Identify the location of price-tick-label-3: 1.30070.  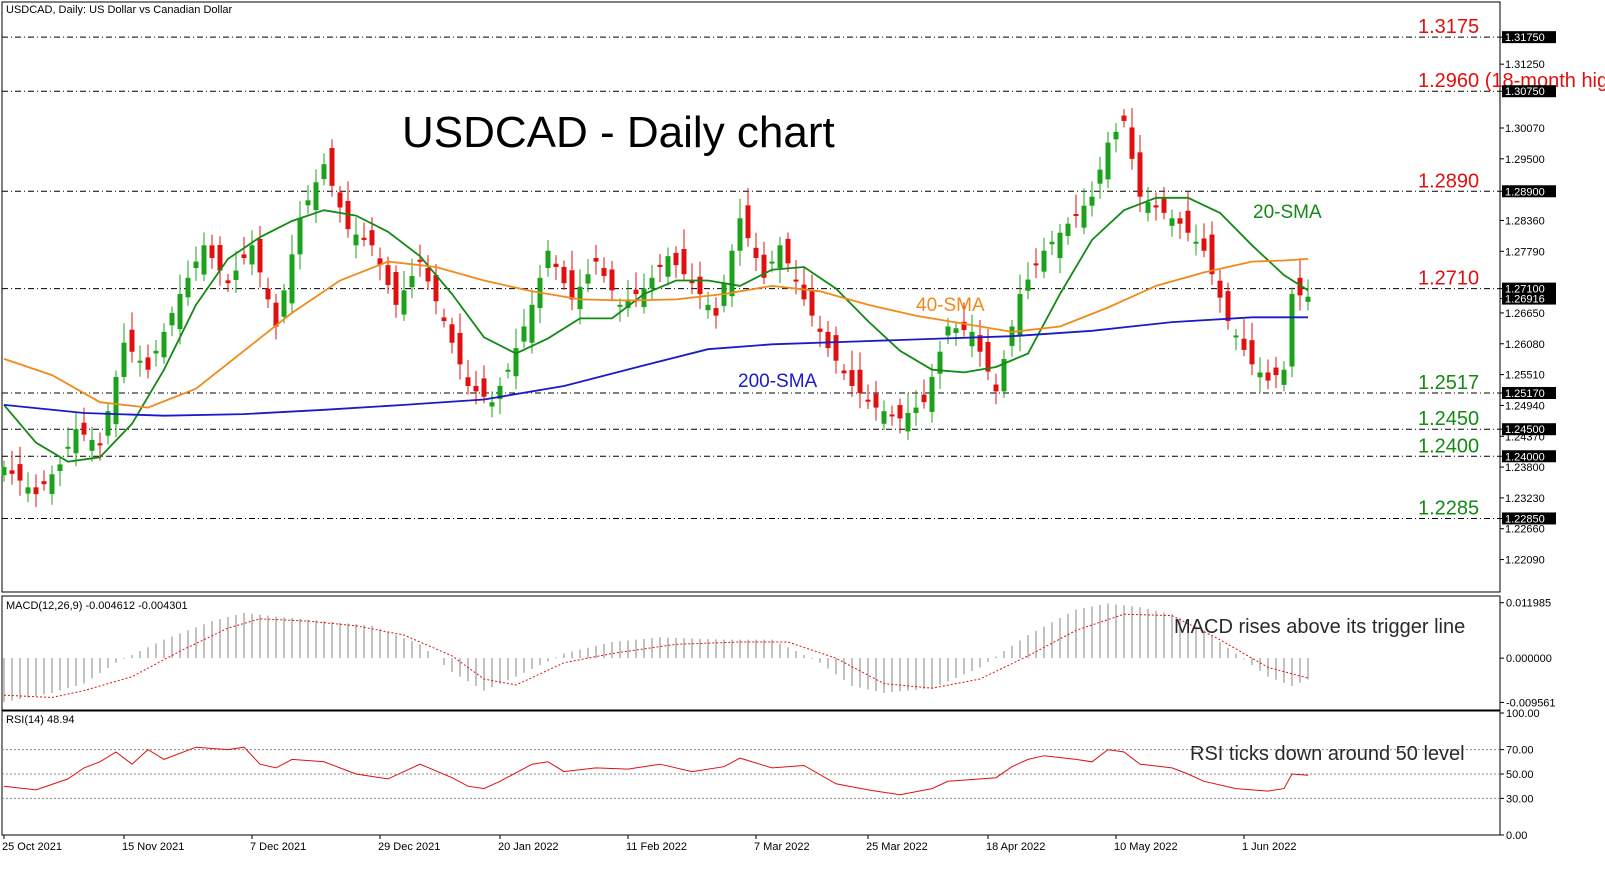
(1525, 129).